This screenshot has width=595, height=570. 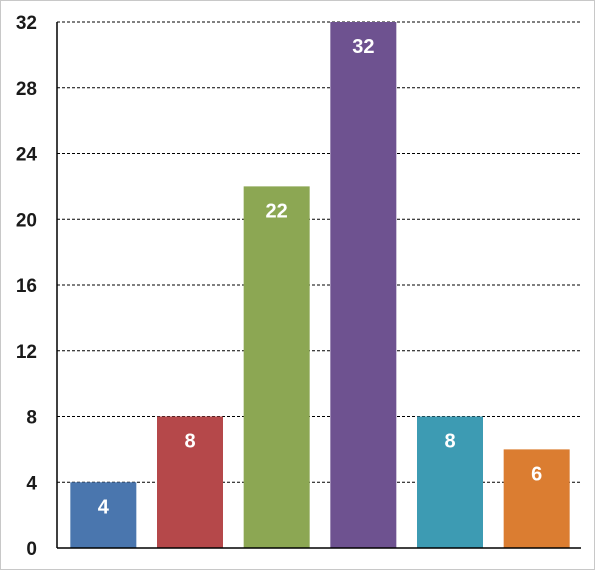 I want to click on y-tick-label: 0, so click(x=31, y=549).